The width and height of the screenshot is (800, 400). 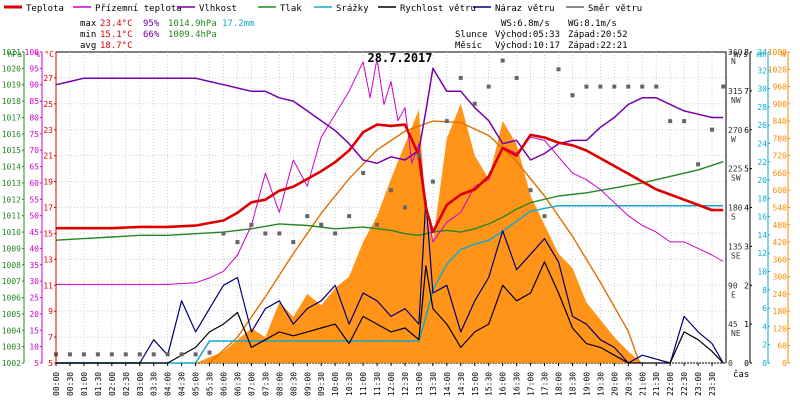 I want to click on x-axis-tick-label: 04:30, so click(x=182, y=384).